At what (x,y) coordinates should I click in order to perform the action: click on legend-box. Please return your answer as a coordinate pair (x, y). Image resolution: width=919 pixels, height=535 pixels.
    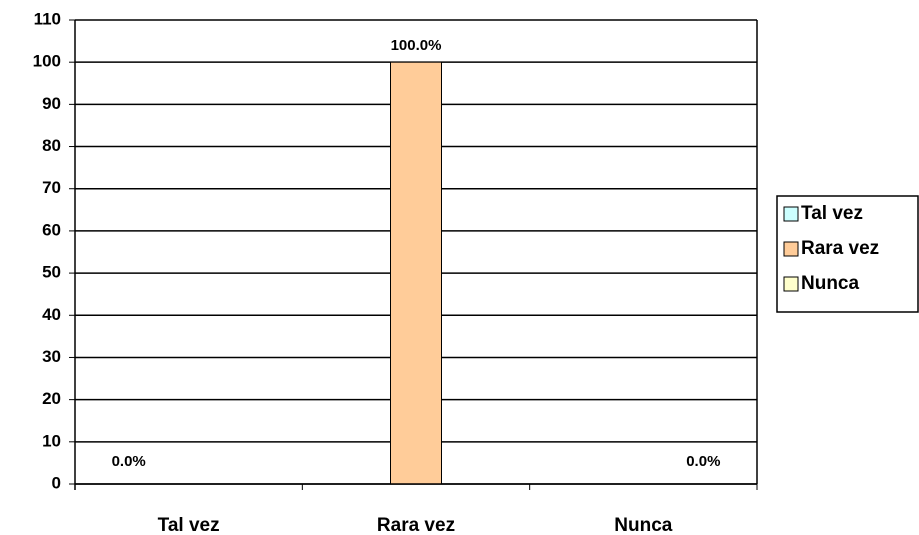
    Looking at the image, I should click on (847, 254).